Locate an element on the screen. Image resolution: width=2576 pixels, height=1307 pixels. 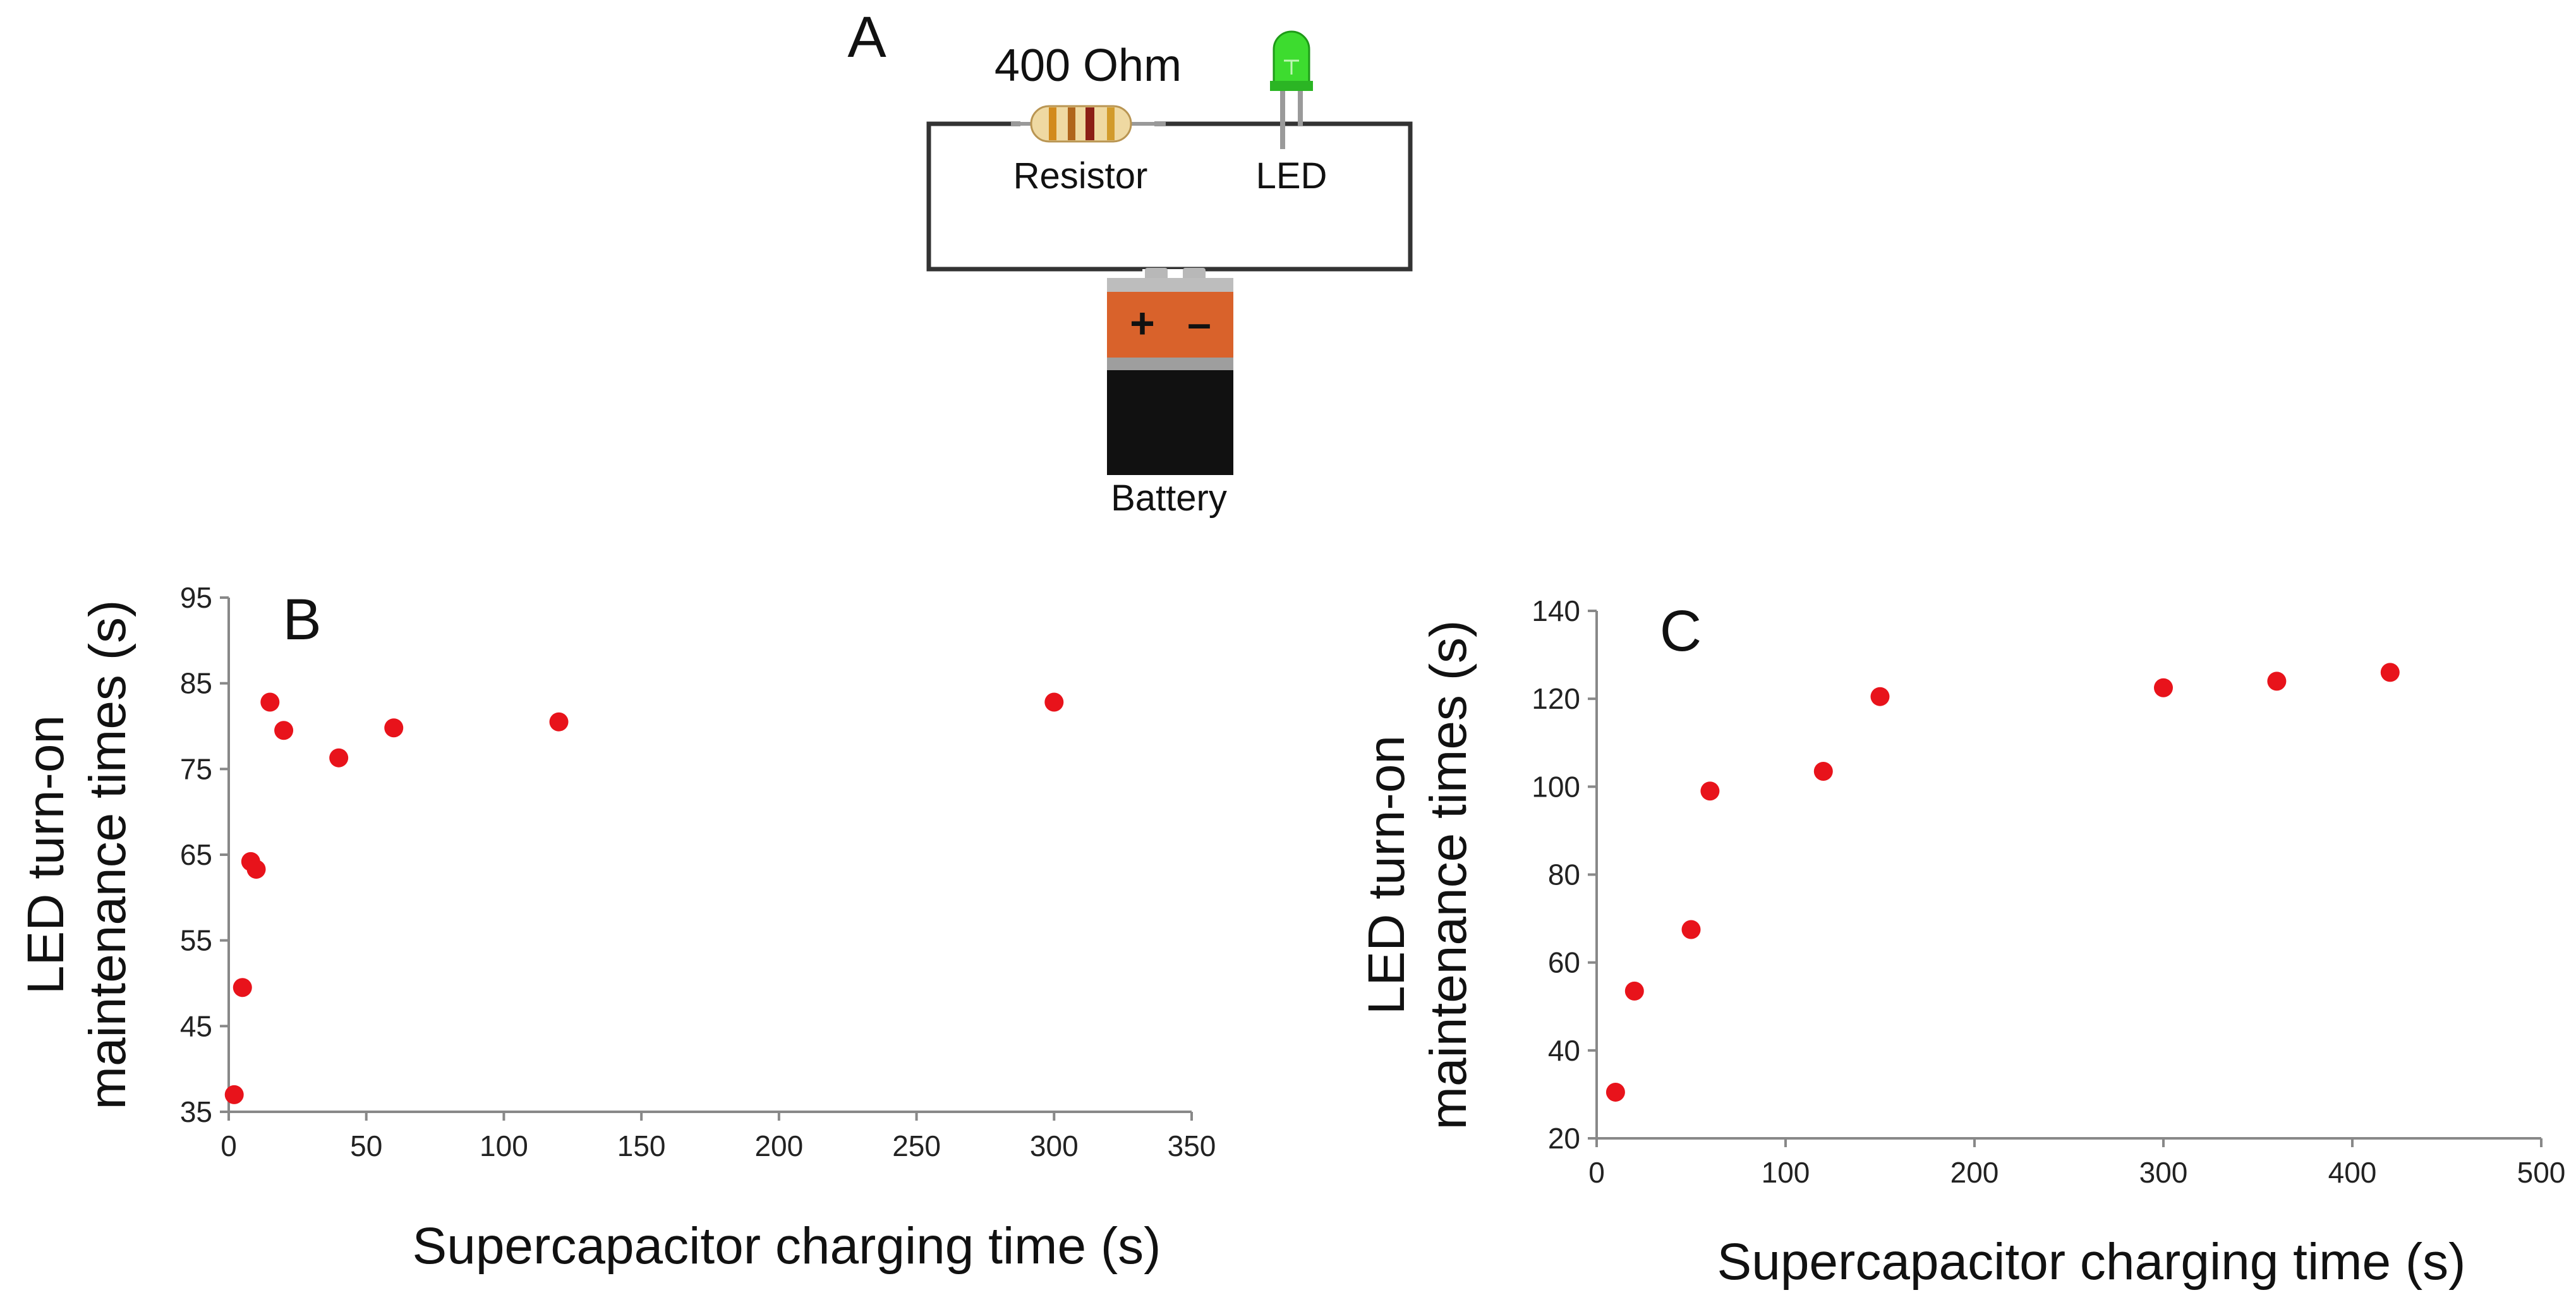
chart-b-y-tick-label: 85 is located at coordinates (196, 683).